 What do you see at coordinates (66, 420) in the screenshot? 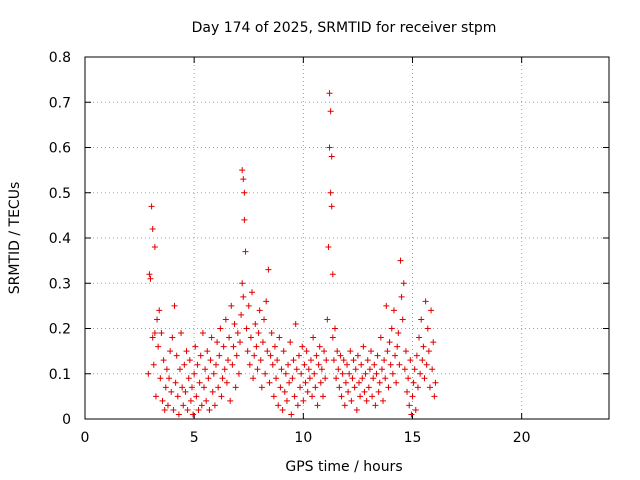
I see `y-tick-label: 0` at bounding box center [66, 420].